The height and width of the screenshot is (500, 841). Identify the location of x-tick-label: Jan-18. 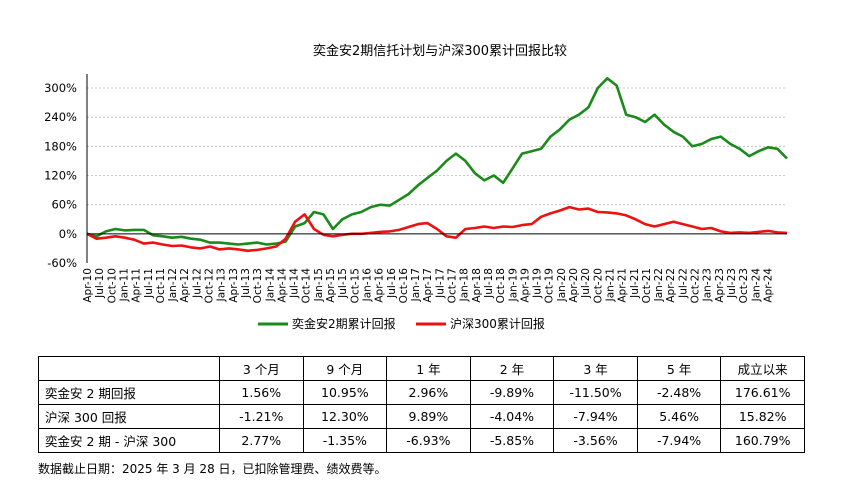
(465, 285).